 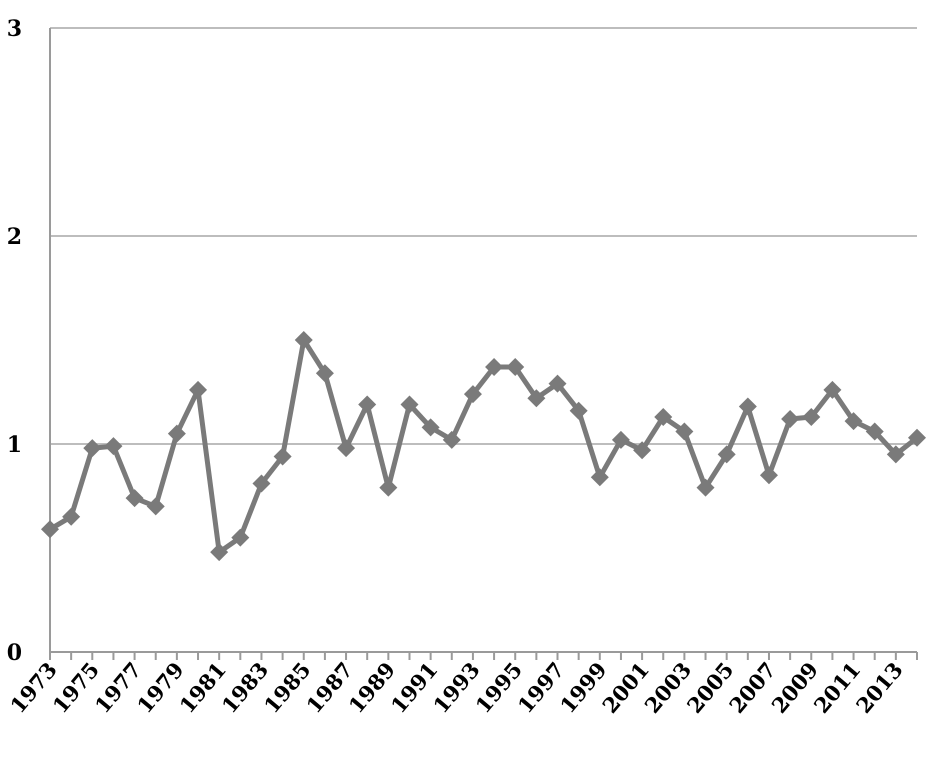 I want to click on y-tick-label: 2, so click(x=14, y=237).